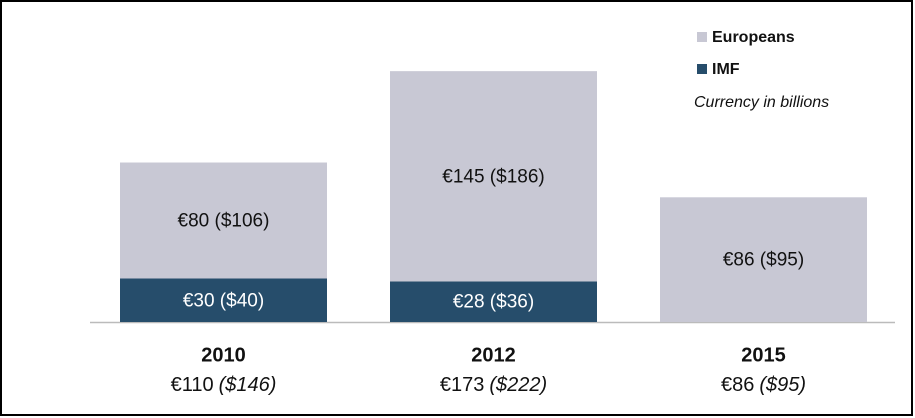 The image size is (915, 418). I want to click on value-label: €86 ($95), so click(763, 260).